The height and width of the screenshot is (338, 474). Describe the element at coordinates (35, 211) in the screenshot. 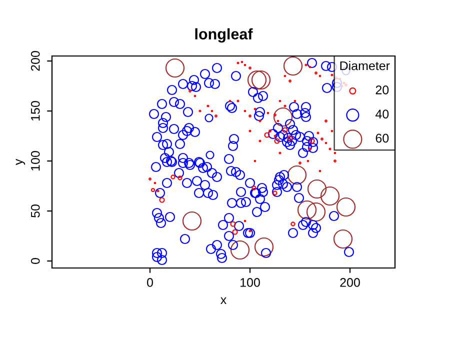

I see `y-tick-label: 50` at that location.